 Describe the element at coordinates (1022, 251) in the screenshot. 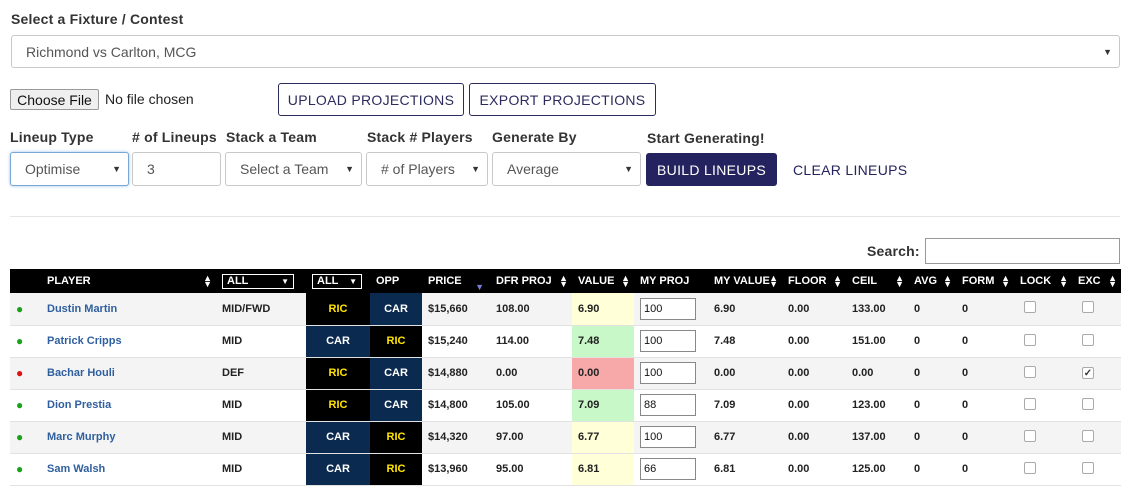

I see `search-input` at that location.